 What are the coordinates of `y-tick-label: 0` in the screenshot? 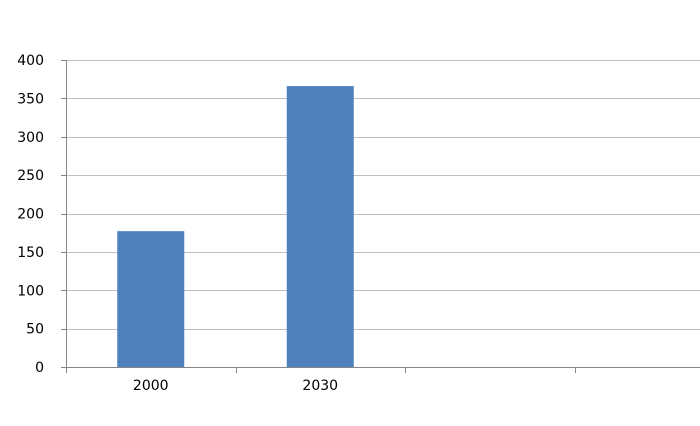 It's located at (39, 368).